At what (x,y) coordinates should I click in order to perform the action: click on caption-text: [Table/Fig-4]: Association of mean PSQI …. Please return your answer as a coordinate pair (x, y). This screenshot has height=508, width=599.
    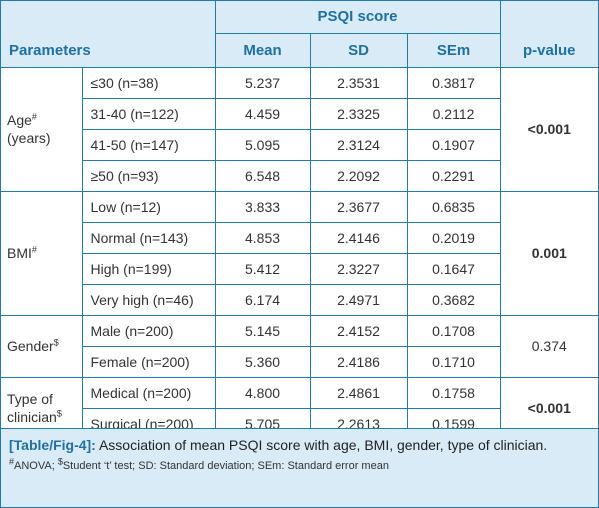
    Looking at the image, I should click on (299, 445).